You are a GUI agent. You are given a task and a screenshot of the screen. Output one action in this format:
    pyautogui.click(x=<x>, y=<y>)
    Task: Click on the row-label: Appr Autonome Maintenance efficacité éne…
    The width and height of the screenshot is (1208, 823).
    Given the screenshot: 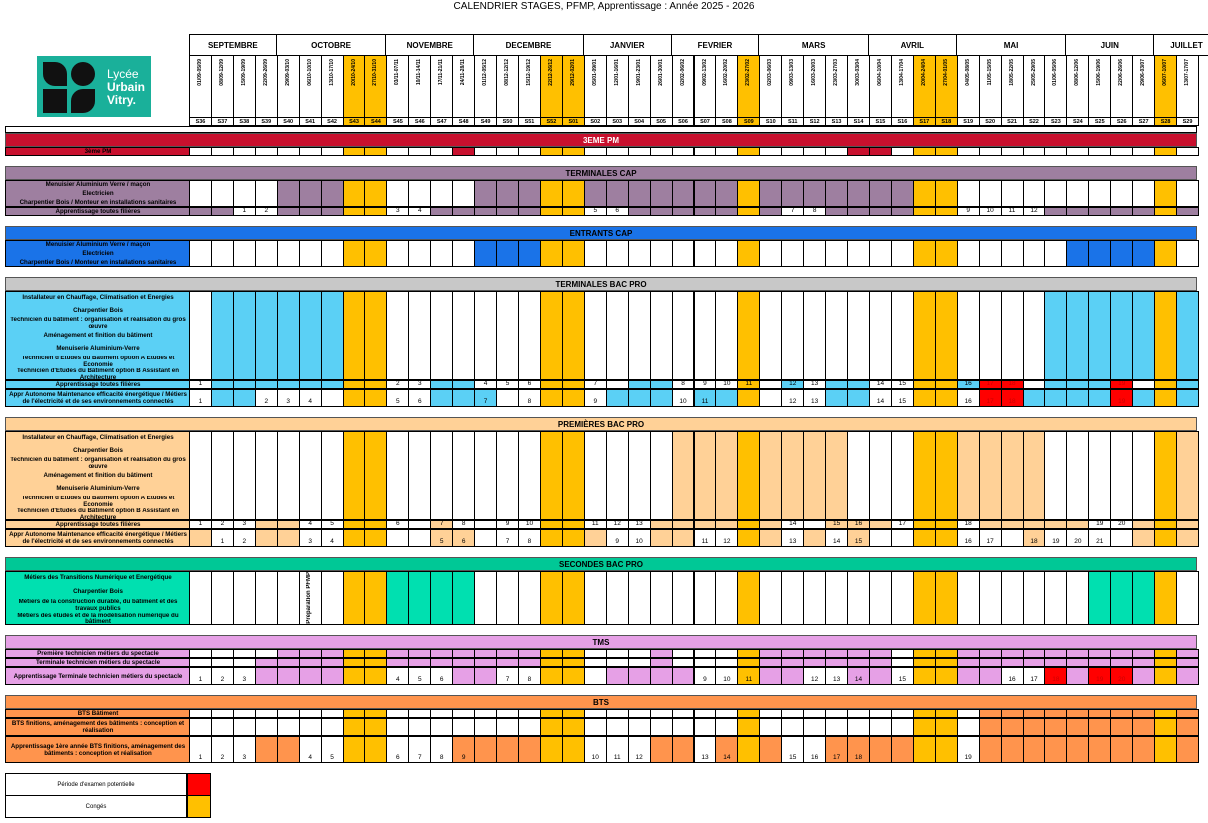 What is the action you would take?
    pyautogui.click(x=97, y=538)
    